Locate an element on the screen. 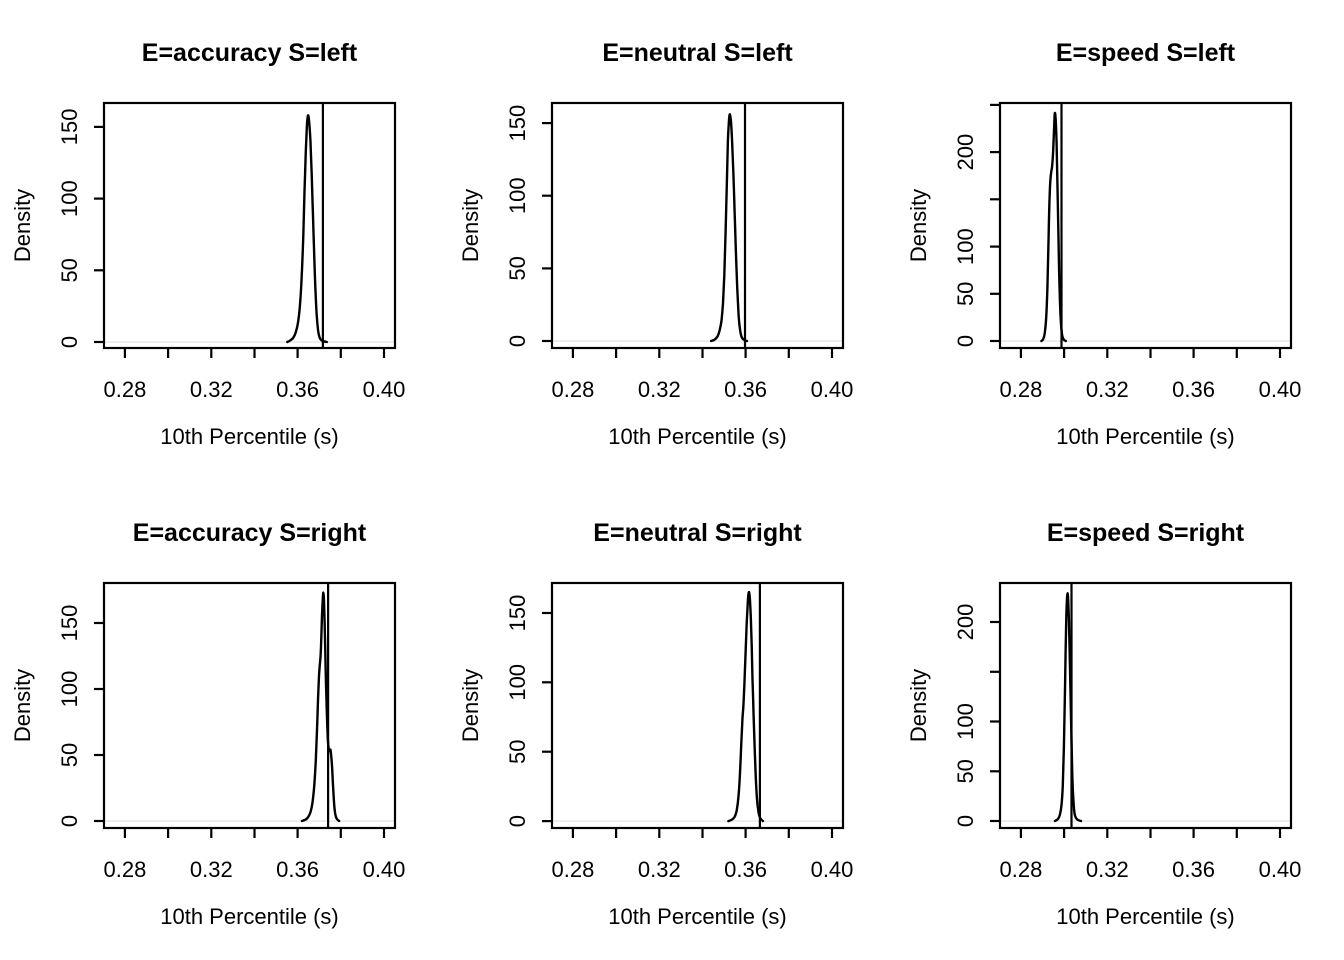 The height and width of the screenshot is (960, 1344). panel-title: E=neutral S=left is located at coordinates (697, 53).